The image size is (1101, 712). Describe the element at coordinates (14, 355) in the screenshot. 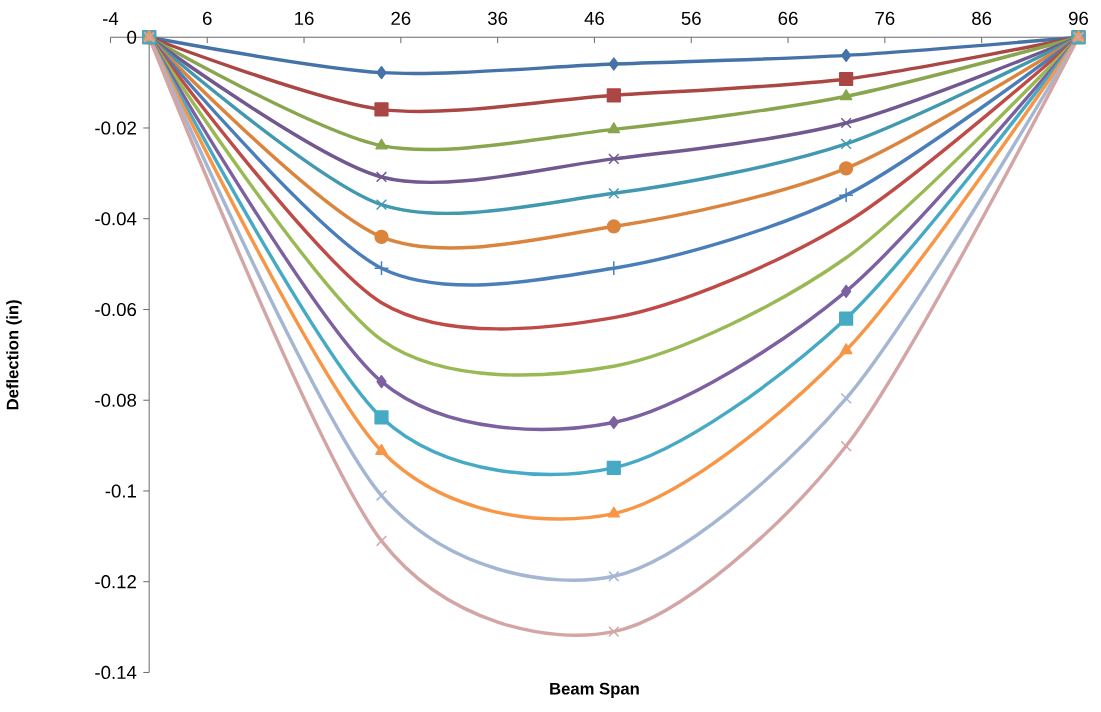

I see `y-axis-title: Deflection (in)` at that location.